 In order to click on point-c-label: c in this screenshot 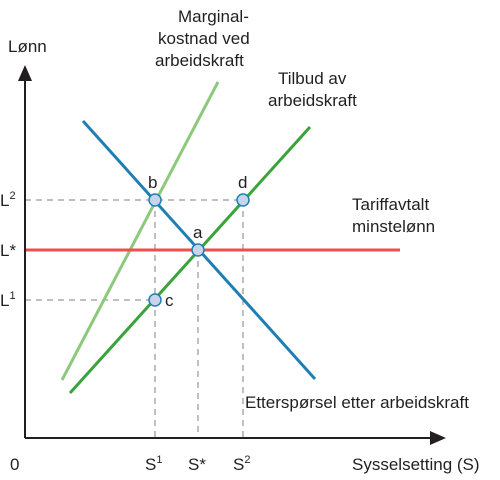, I will do `click(169, 300)`.